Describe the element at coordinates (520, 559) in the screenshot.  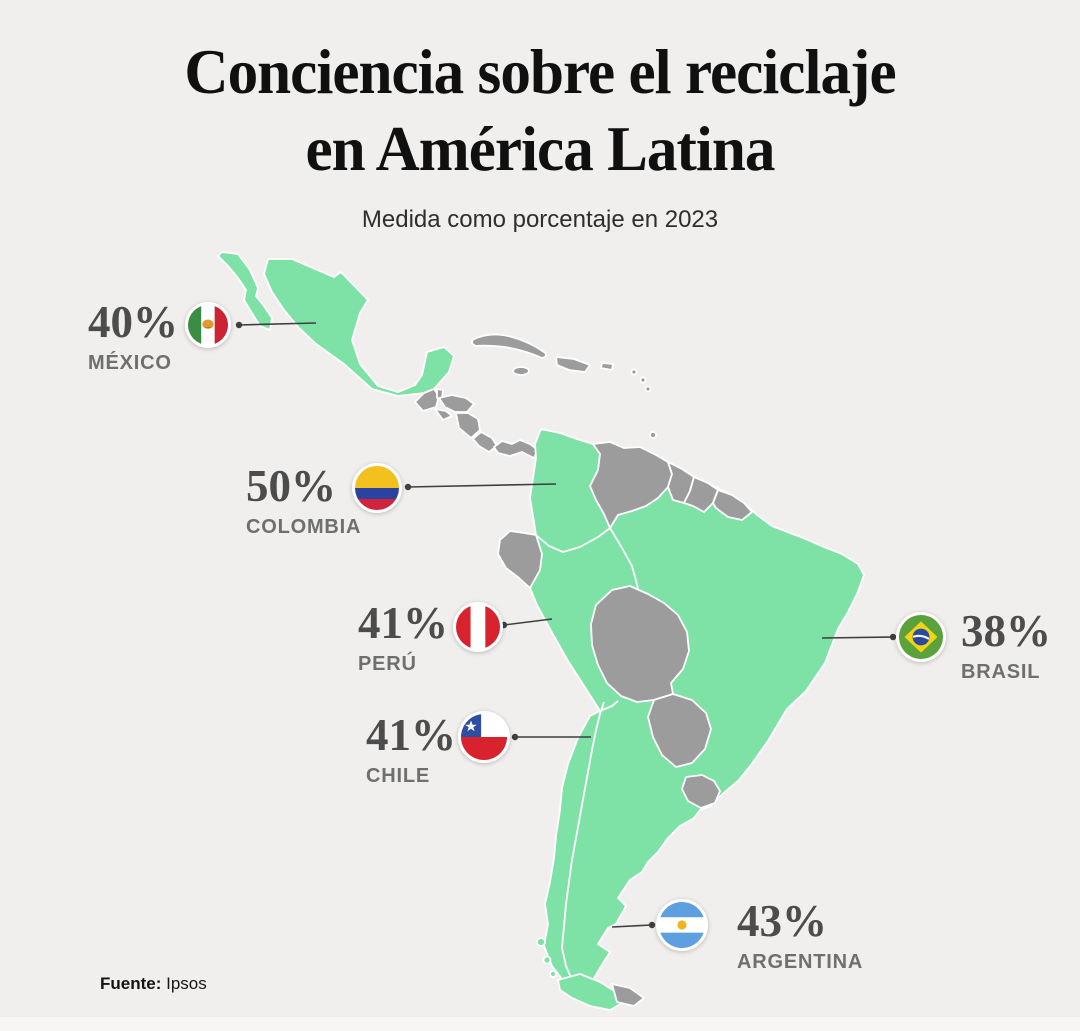
I see `country-shape-ecuador` at that location.